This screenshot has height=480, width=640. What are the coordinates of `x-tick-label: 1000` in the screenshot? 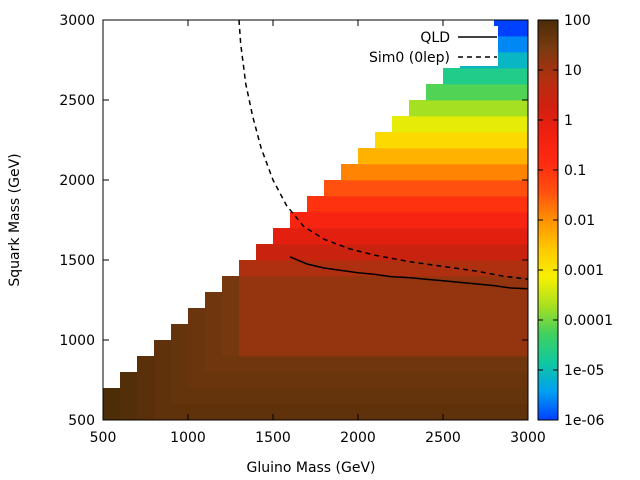 It's located at (188, 438).